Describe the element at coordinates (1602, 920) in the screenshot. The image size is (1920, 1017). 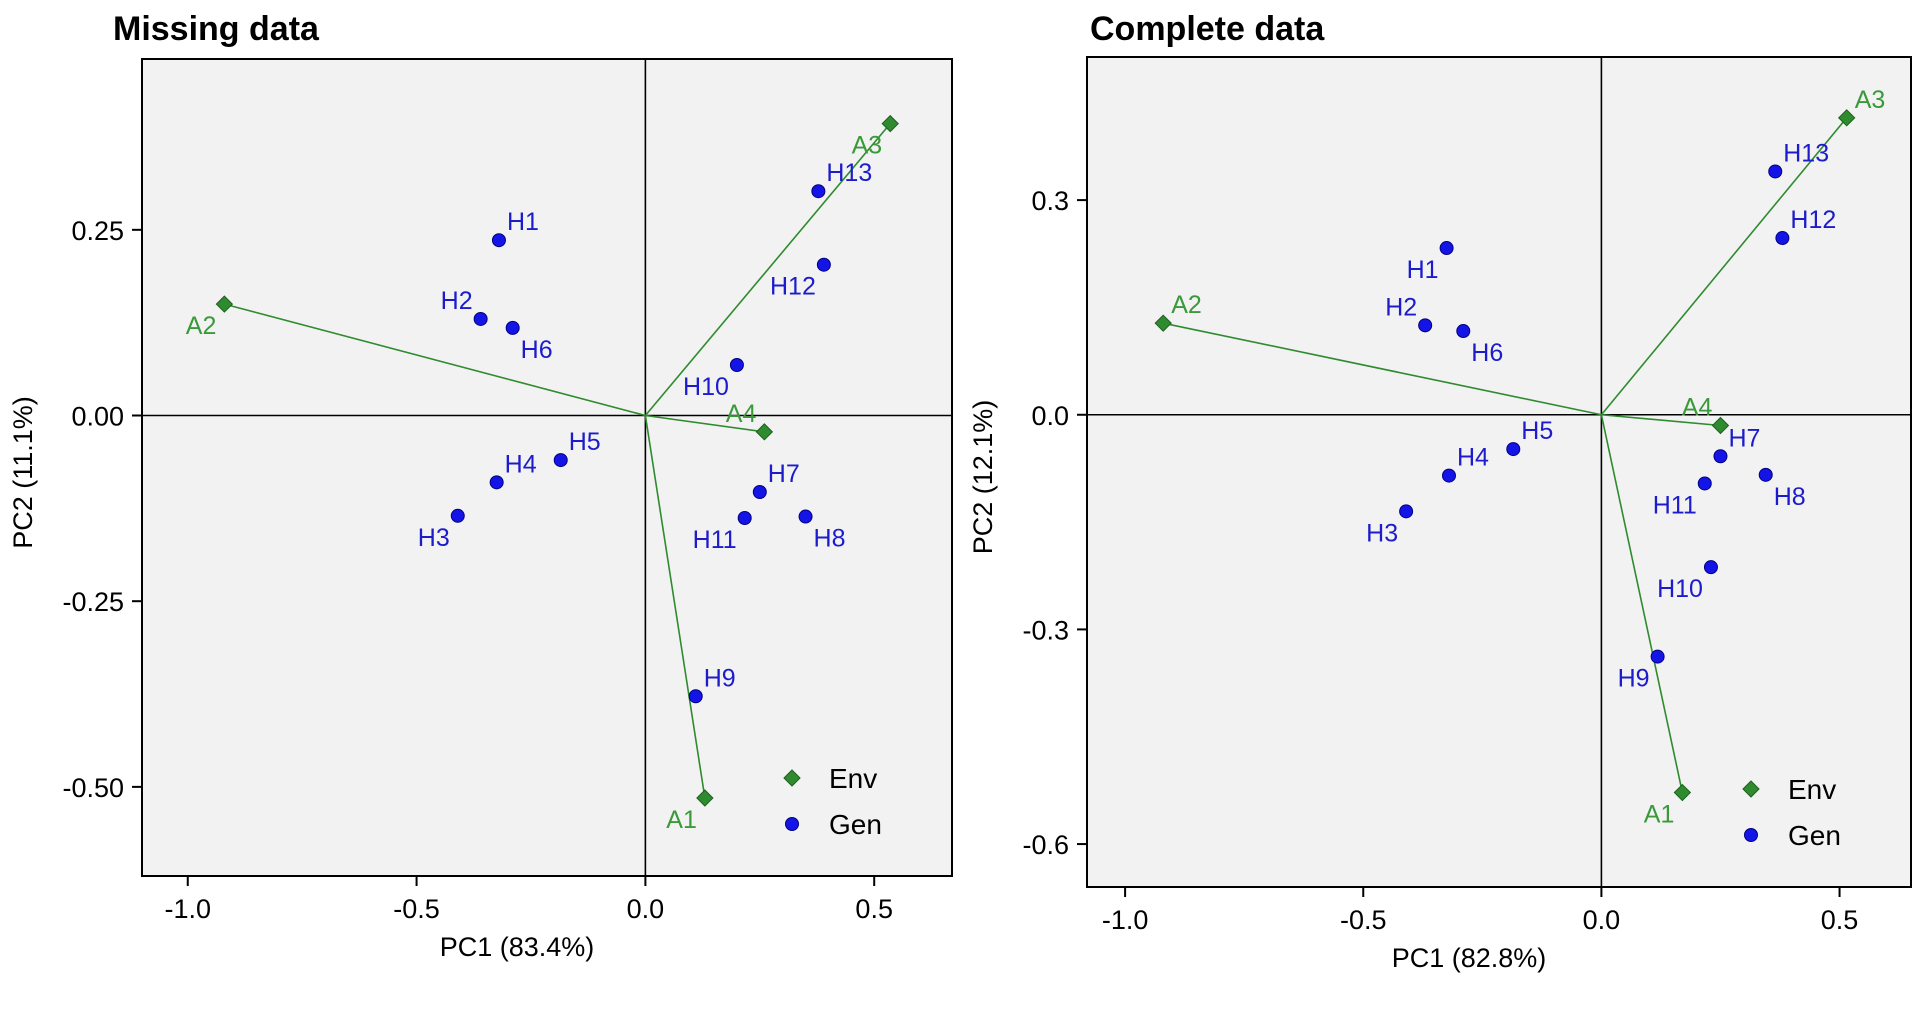
I see `x-tick-label: 0.0` at that location.